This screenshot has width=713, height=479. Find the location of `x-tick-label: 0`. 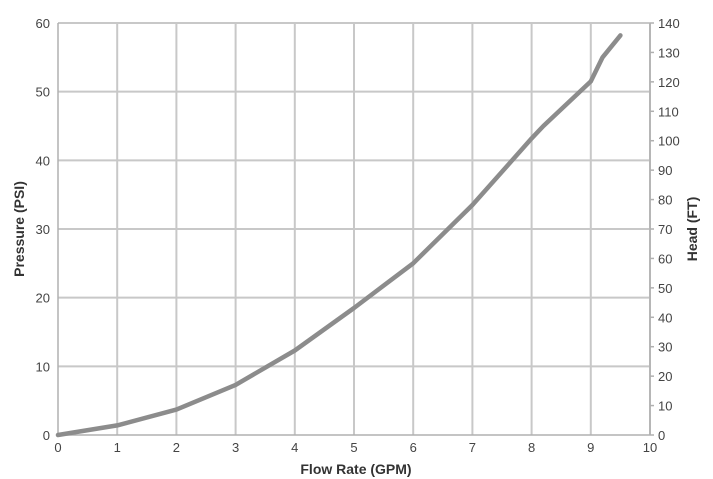

x-tick-label: 0 is located at coordinates (57, 447).